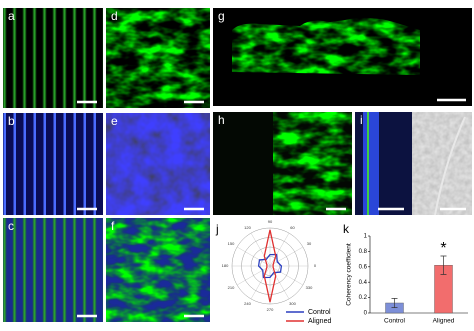 This screenshot has height=331, width=474. What do you see at coordinates (247, 303) in the screenshot?
I see `theta-tick-label: 240` at bounding box center [247, 303].